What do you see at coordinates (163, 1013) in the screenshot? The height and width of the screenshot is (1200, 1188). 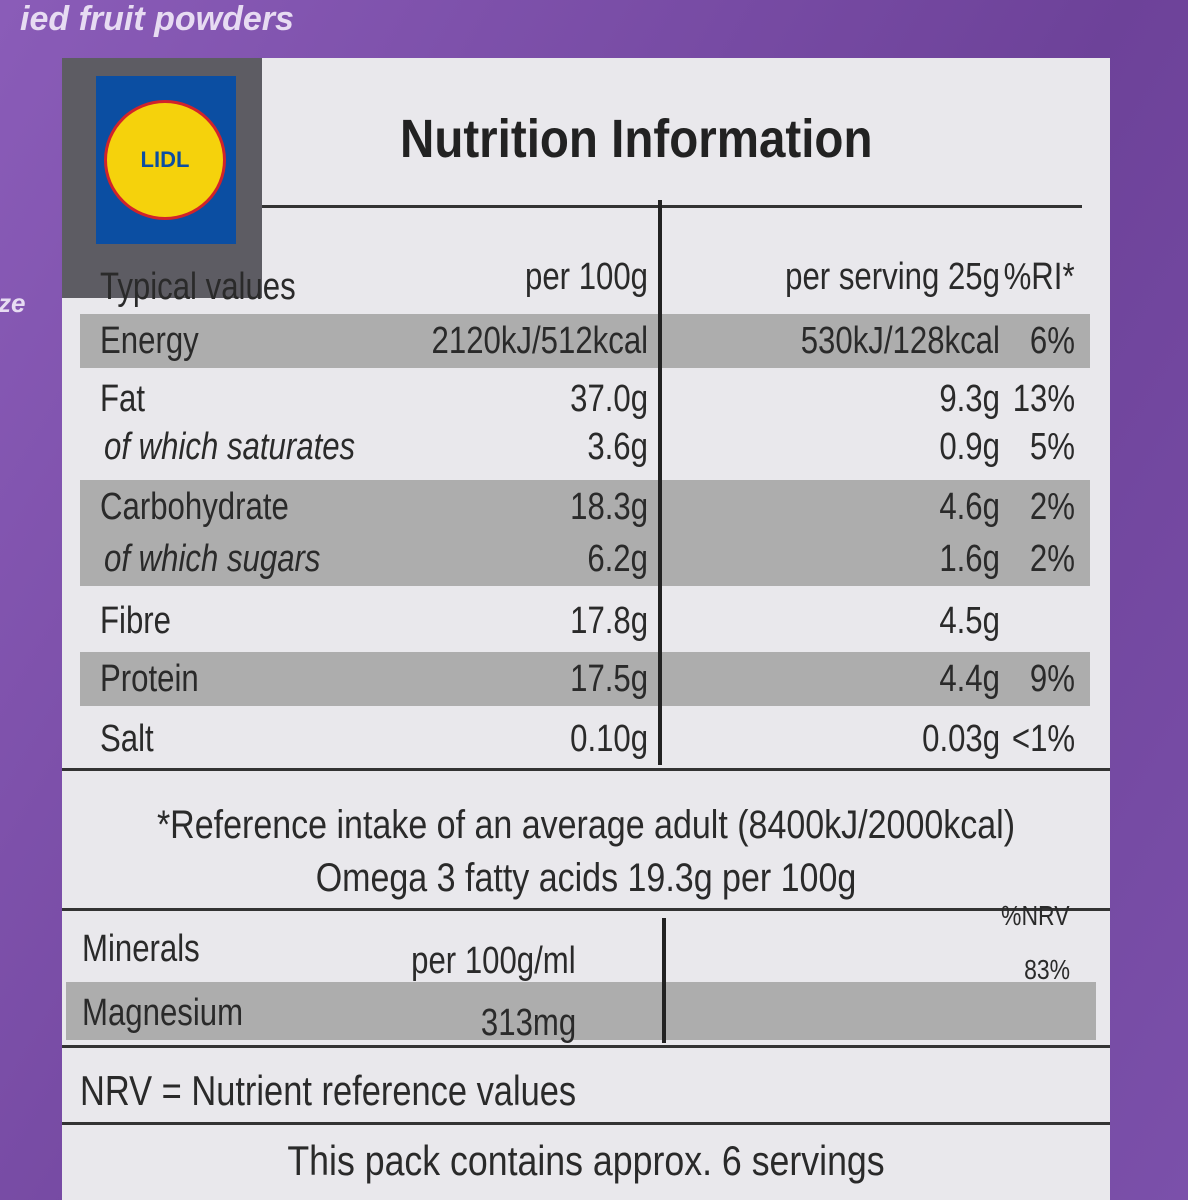 I see `cell: Magnesium` at bounding box center [163, 1013].